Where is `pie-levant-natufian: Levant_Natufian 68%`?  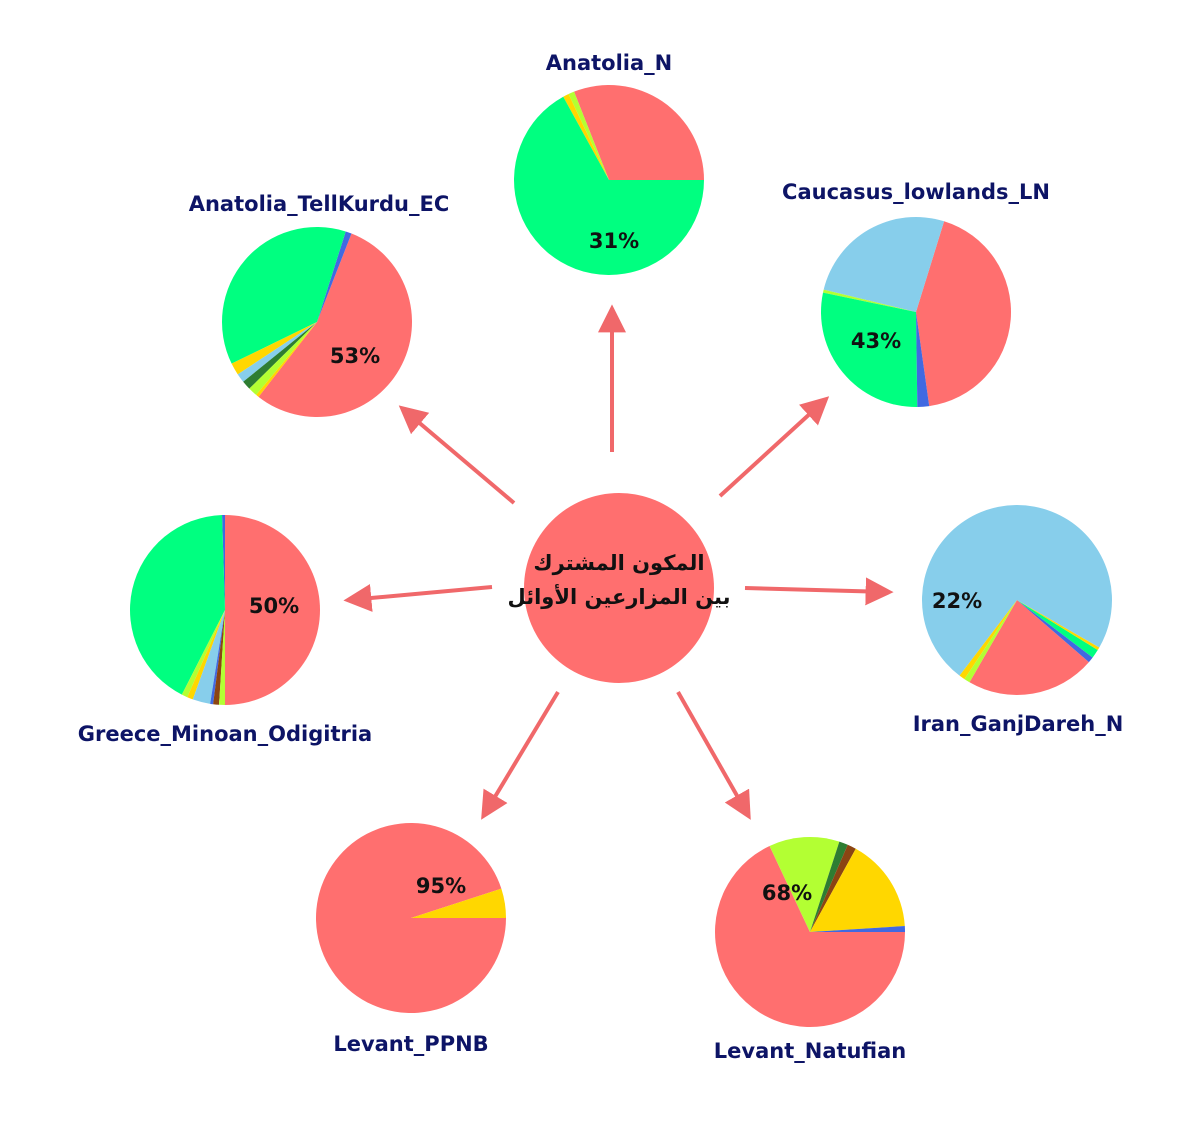
pie-levant-natufian: Levant_Natufian 68% is located at coordinates (810, 949).